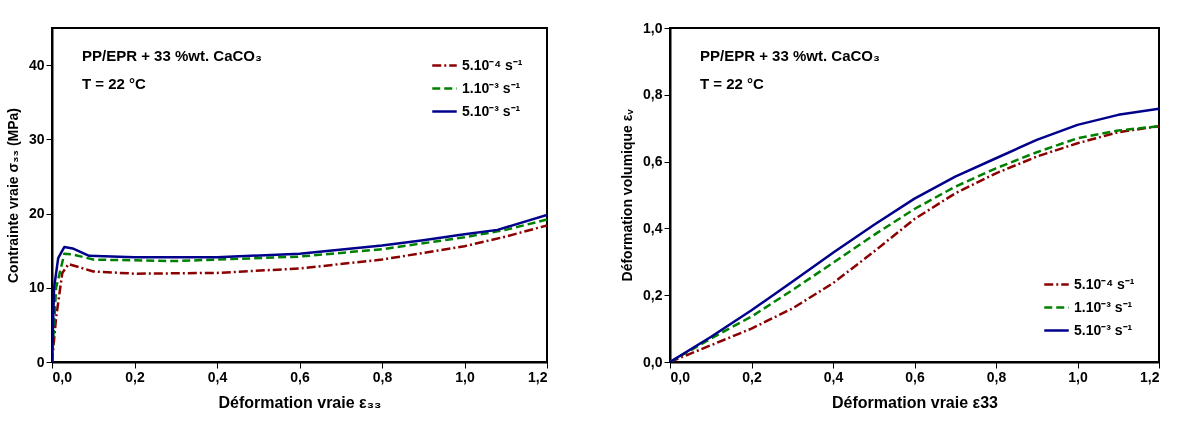 The image size is (1187, 428). What do you see at coordinates (915, 402) in the screenshot?
I see `x-axis-title: Déformation vraie ε33` at bounding box center [915, 402].